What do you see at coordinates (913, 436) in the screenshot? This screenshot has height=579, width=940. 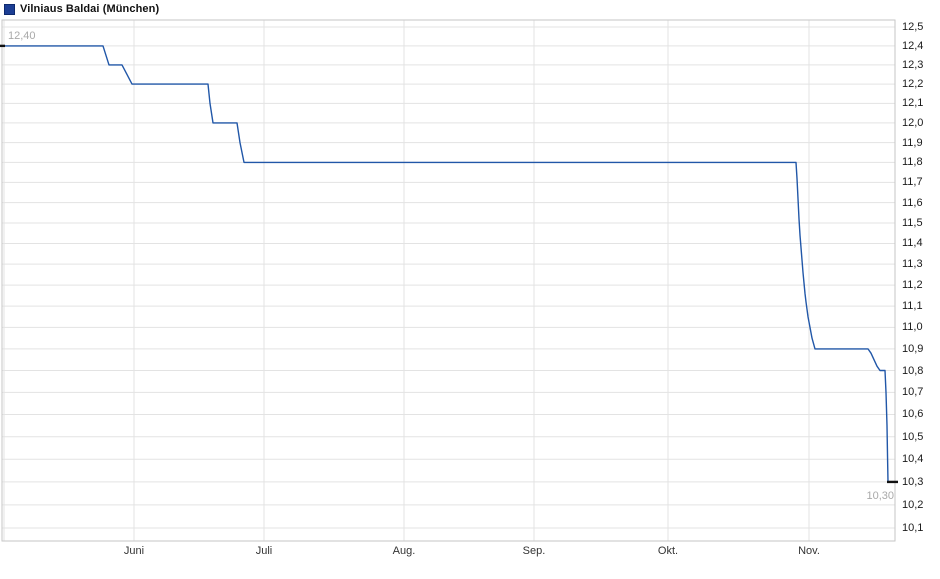 I see `y-axis-tick-label: 10,5` at bounding box center [913, 436].